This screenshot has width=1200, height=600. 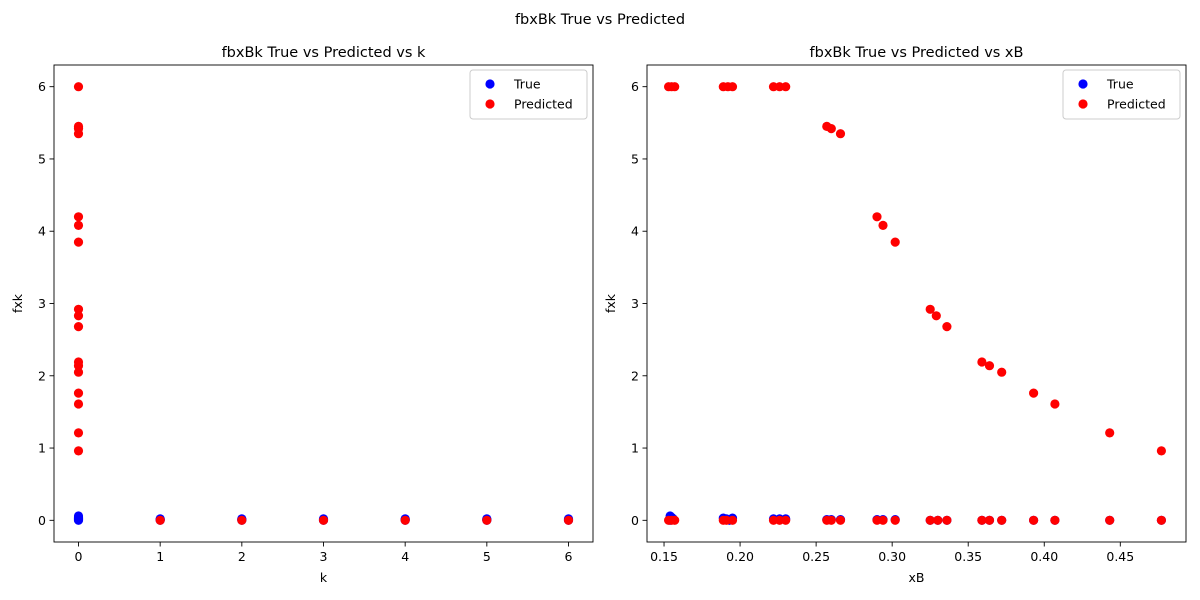 What do you see at coordinates (740, 556) in the screenshot?
I see `x-tick-label: 0.20` at bounding box center [740, 556].